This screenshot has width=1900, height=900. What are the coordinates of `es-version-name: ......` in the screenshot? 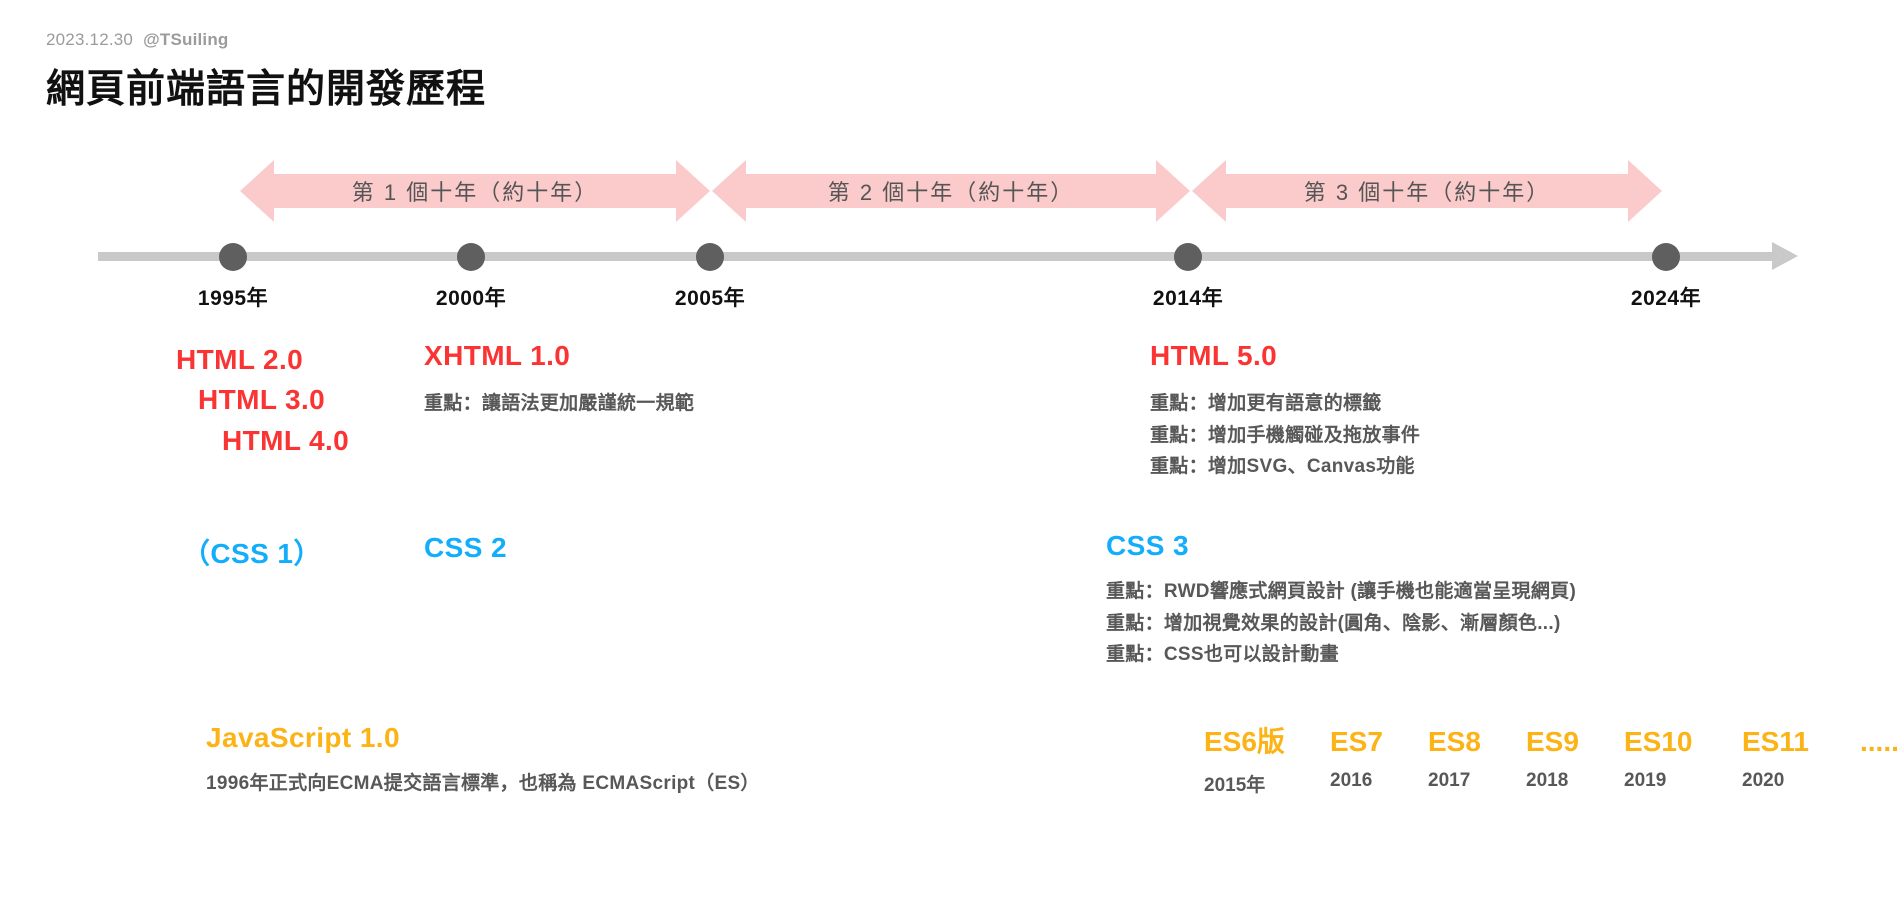 It's located at (1880, 741).